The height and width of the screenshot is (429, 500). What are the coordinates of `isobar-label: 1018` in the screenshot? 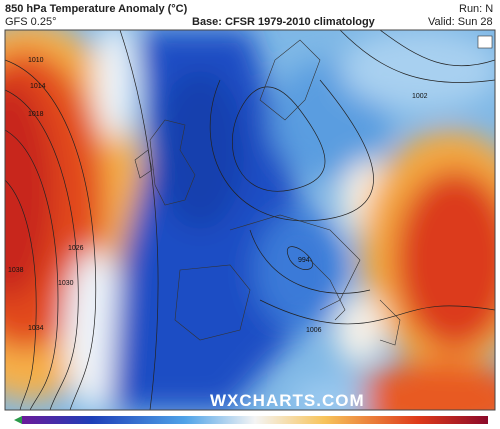 It's located at (36, 114).